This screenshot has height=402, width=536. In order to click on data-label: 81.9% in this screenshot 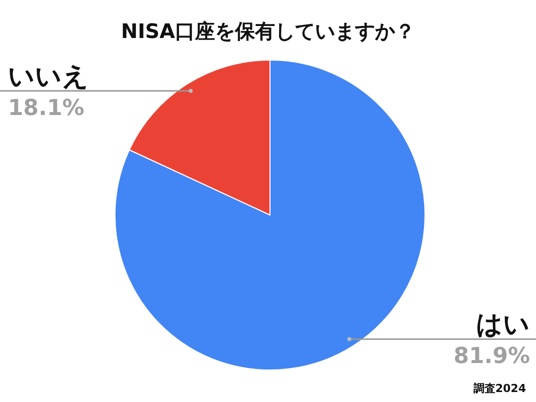, I will do `click(492, 357)`.